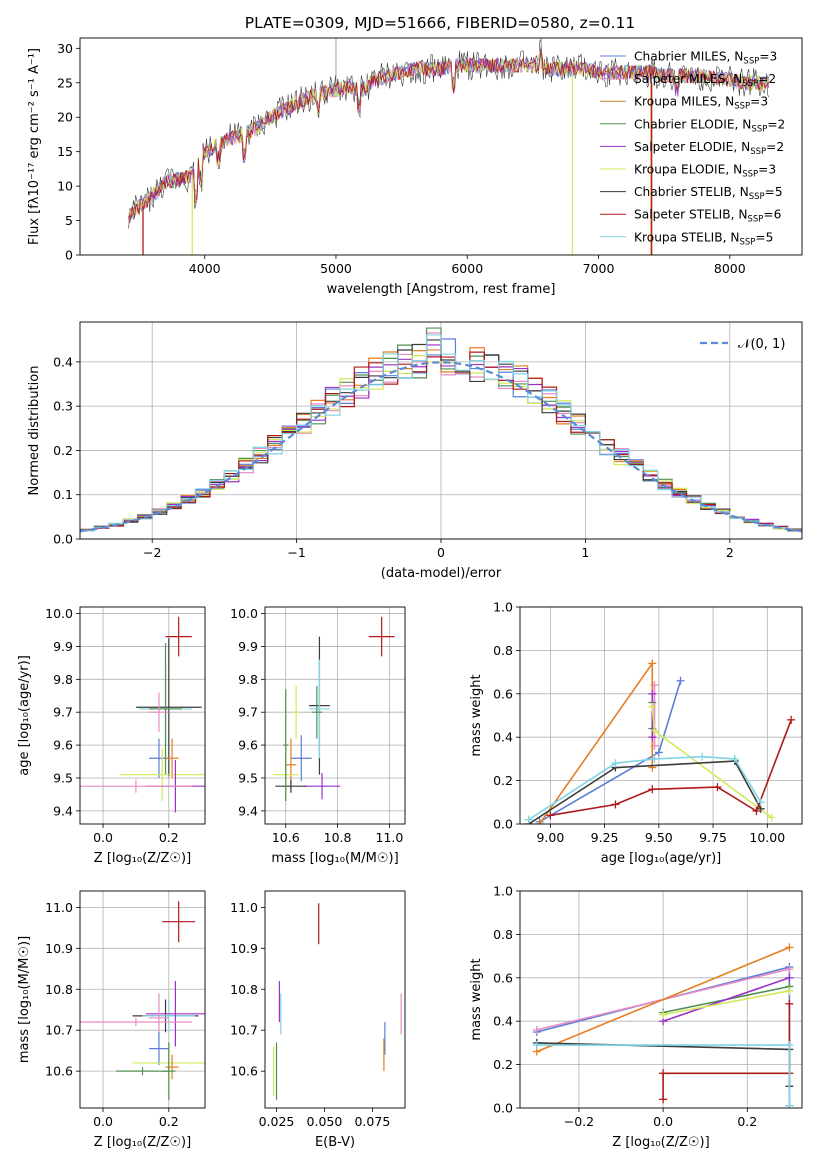 The width and height of the screenshot is (819, 1170). I want to click on y-tick-label: 9.5, so click(63, 777).